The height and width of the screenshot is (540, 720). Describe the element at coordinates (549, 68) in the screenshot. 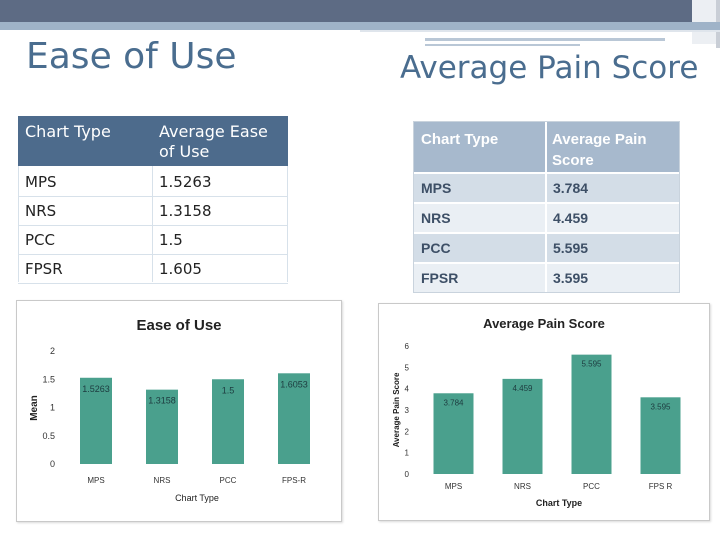

I see `right-title: Average Pain Score` at that location.